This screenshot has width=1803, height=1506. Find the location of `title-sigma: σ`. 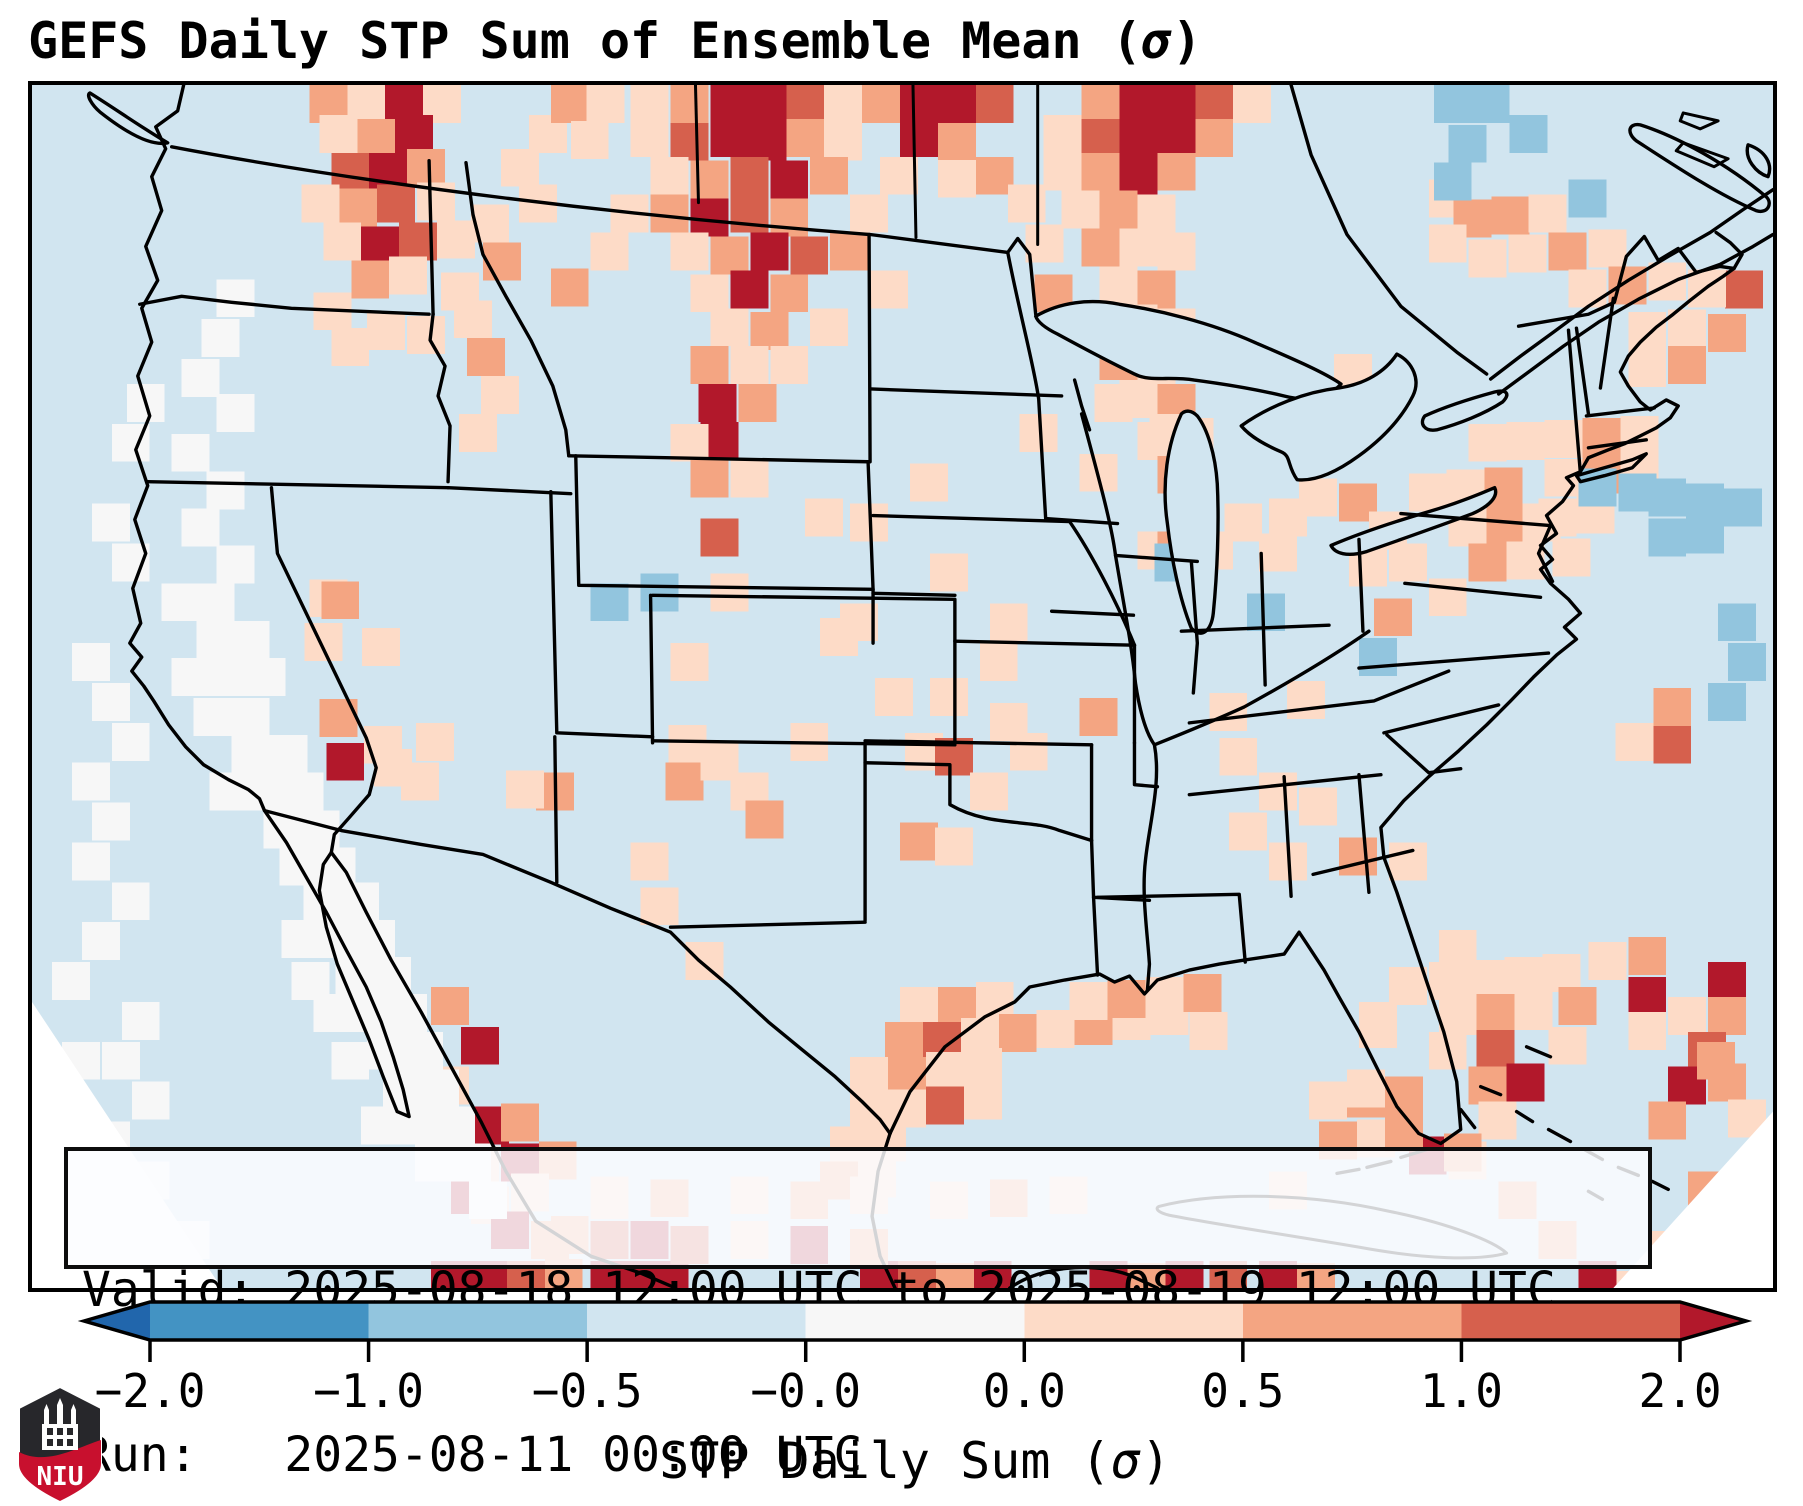

title-sigma: σ is located at coordinates (1156, 41).